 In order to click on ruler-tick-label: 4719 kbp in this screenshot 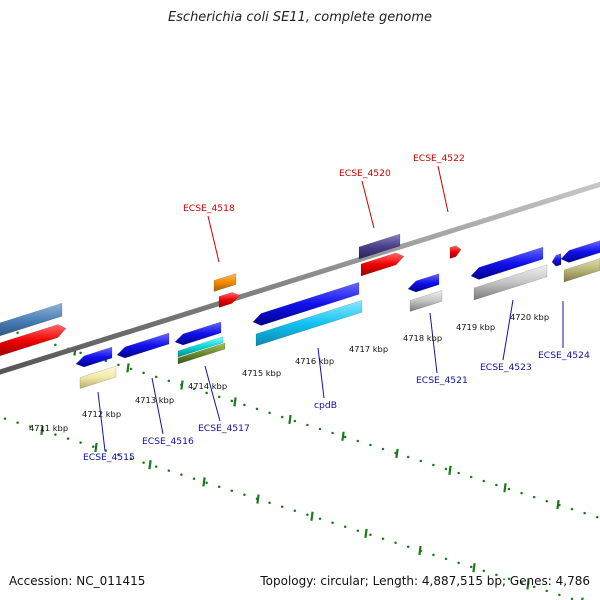, I will do `click(475, 327)`.